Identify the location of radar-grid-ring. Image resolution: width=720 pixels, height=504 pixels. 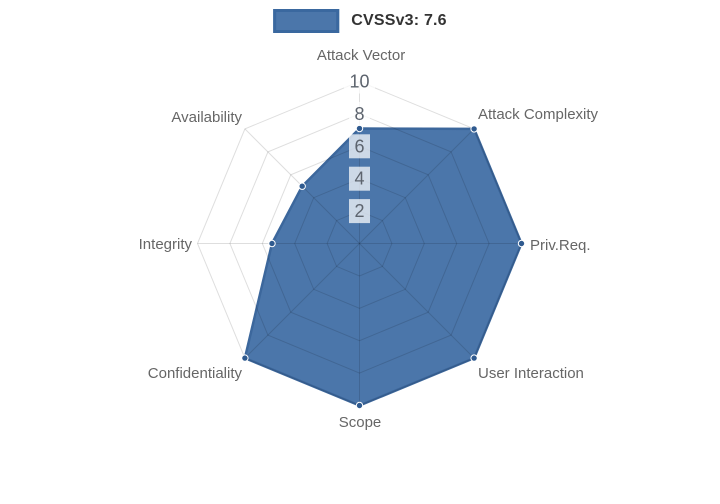
(359, 243).